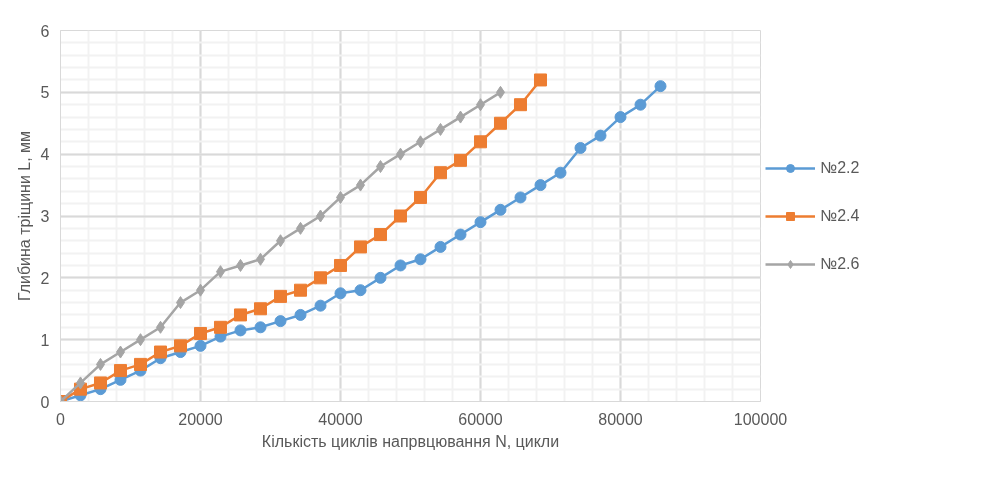  Describe the element at coordinates (61, 419) in the screenshot. I see `x-tick-label: 0` at that location.